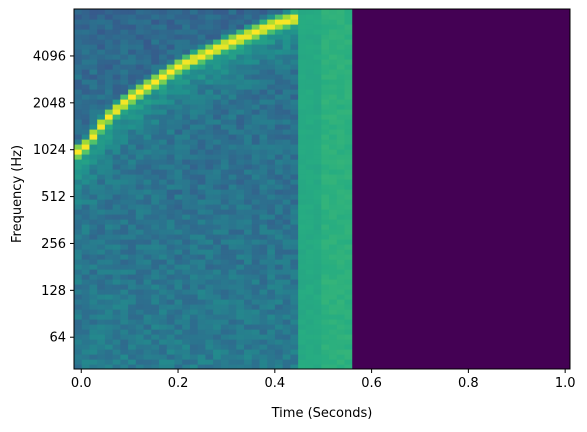 The height and width of the screenshot is (432, 587). What do you see at coordinates (178, 383) in the screenshot?
I see `x-tick-label: 0.2` at bounding box center [178, 383].